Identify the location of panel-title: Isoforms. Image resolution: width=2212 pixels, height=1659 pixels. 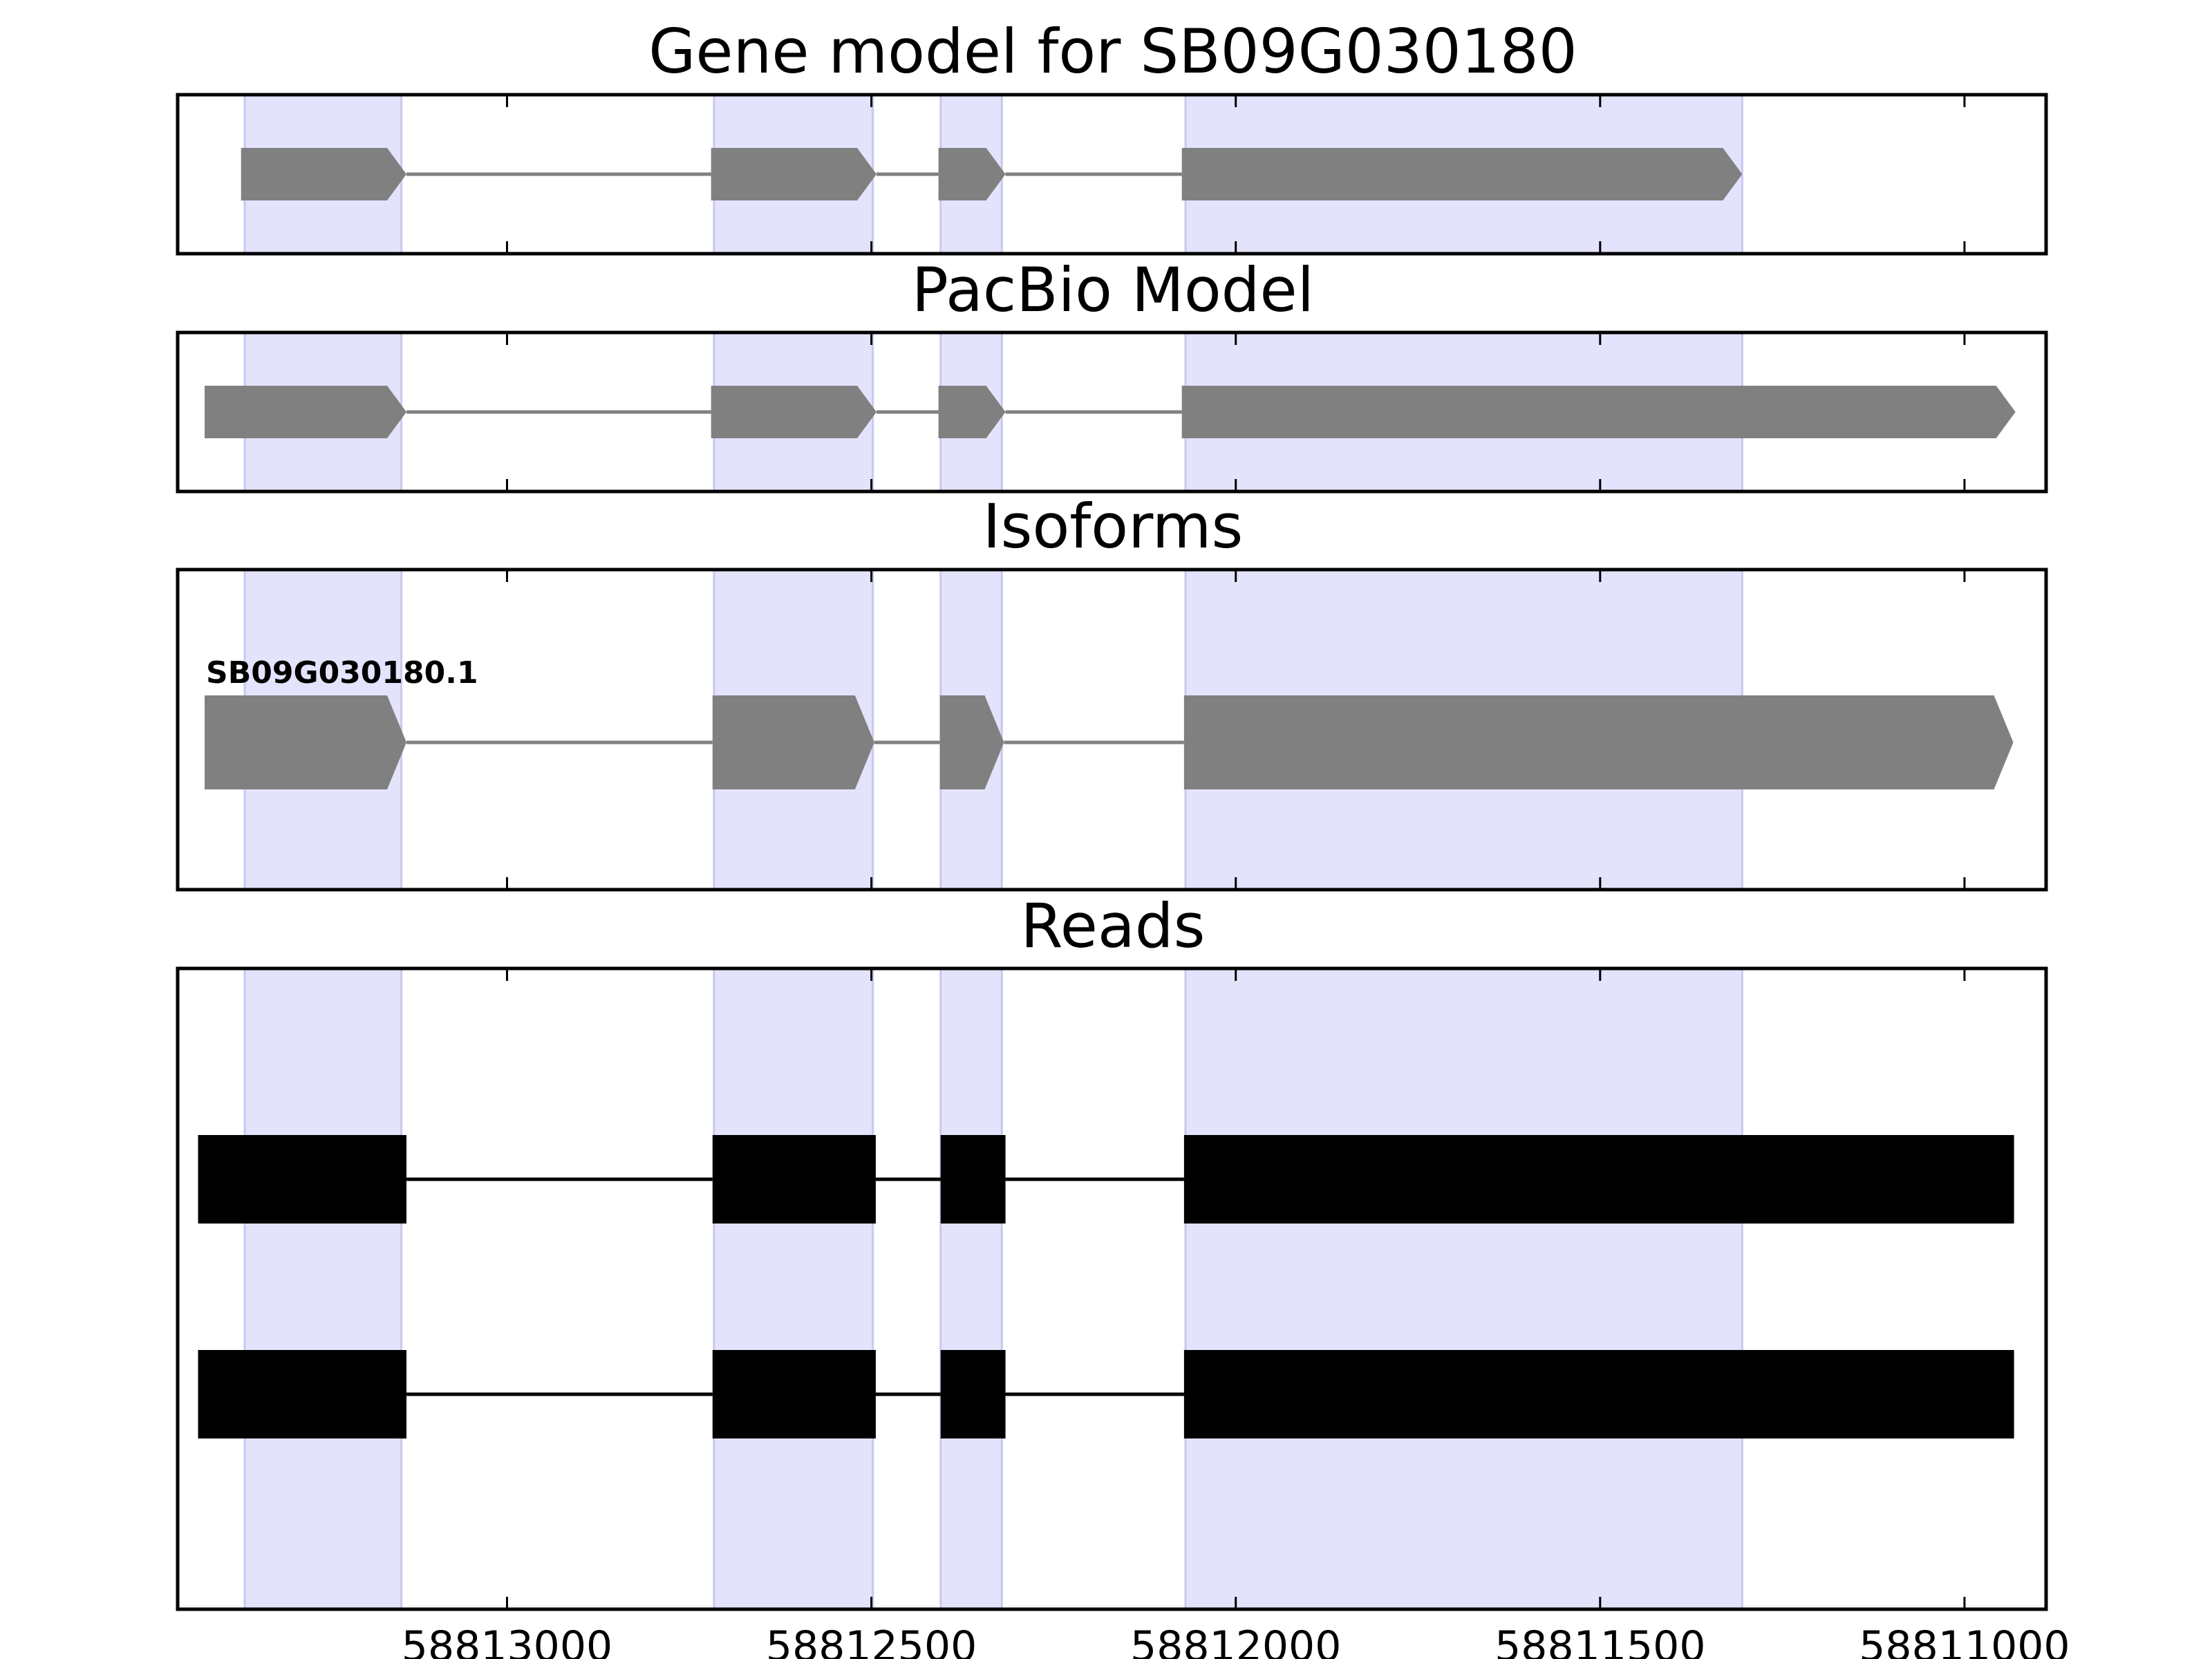
(1113, 526).